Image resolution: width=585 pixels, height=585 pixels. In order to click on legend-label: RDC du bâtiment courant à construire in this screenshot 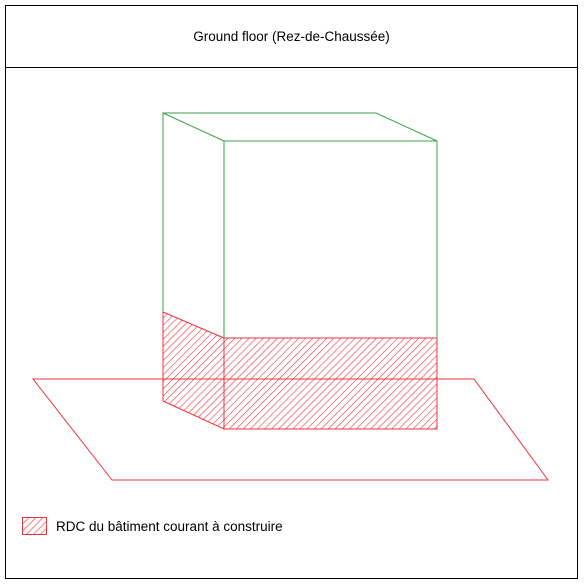, I will do `click(169, 526)`.